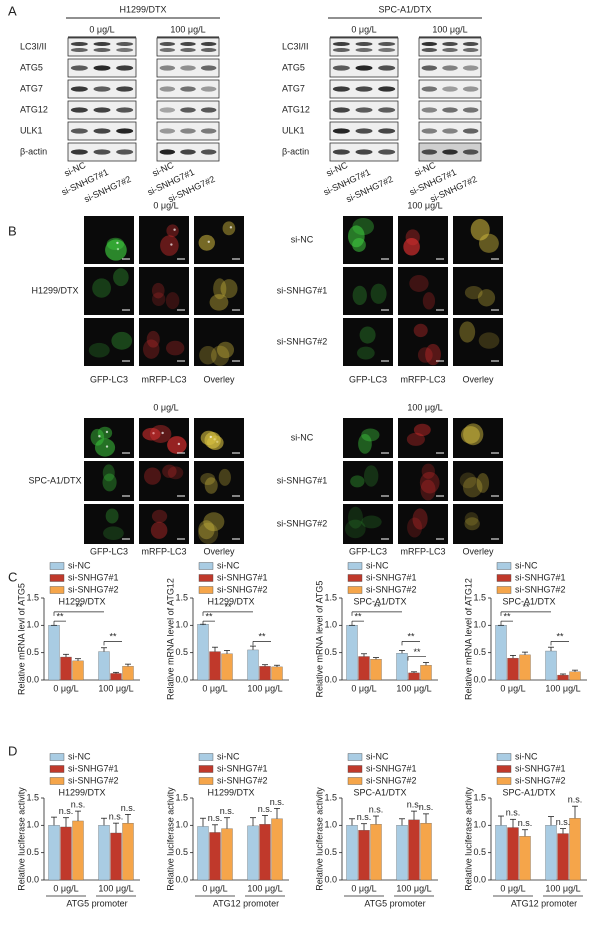  Describe the element at coordinates (404, 9) in the screenshot. I see `cell-line-title: SPC-A1/DTX` at that location.